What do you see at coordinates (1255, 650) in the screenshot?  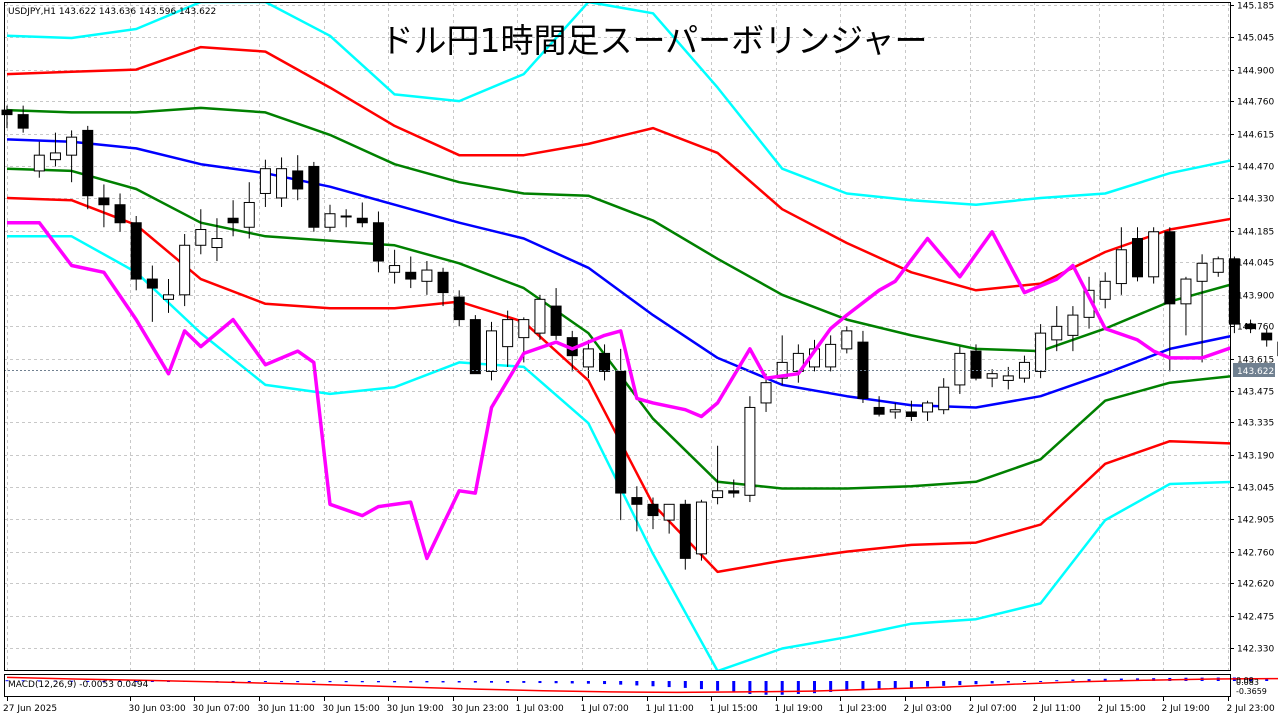 I see `y-tick-label: 142.330` at bounding box center [1255, 650].